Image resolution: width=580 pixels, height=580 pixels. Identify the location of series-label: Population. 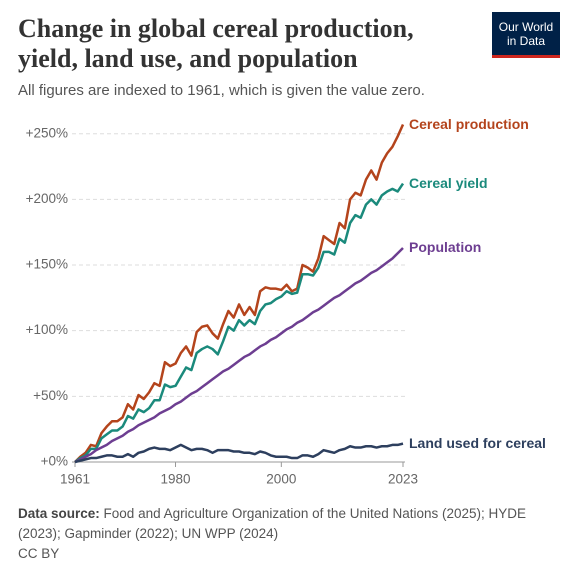
(445, 246).